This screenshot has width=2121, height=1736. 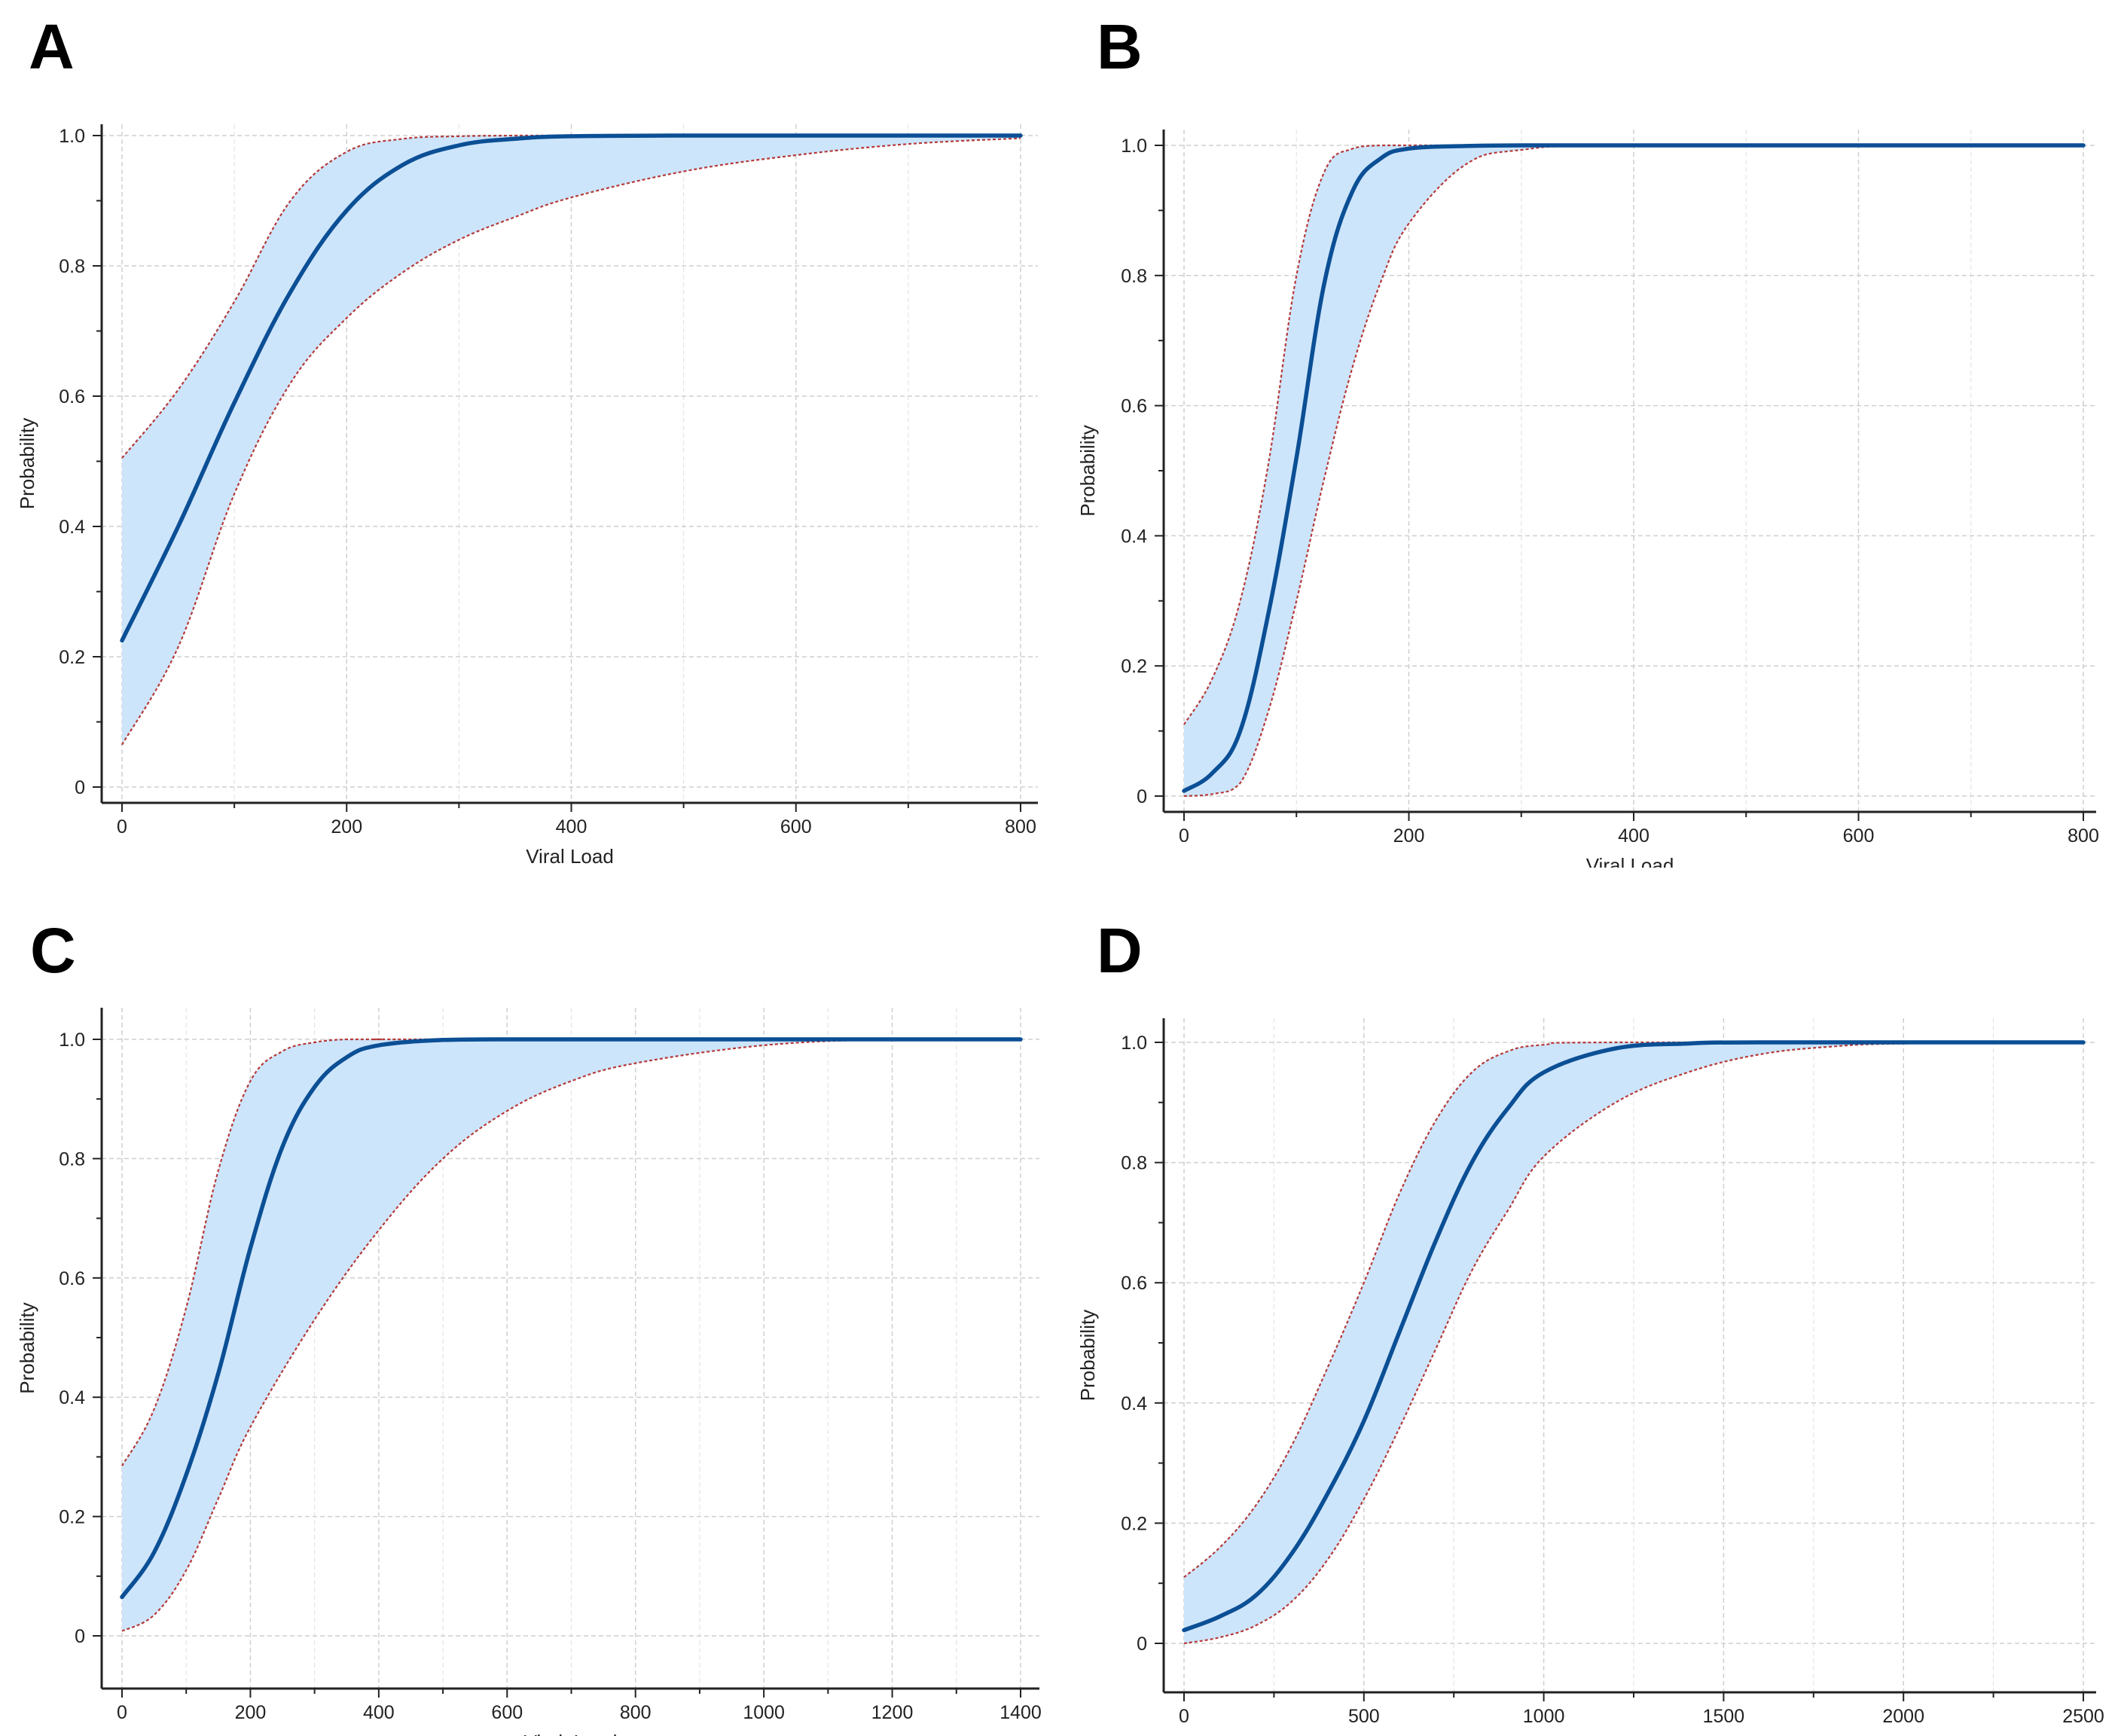 I want to click on x-tick-label: 1200, so click(x=892, y=1712).